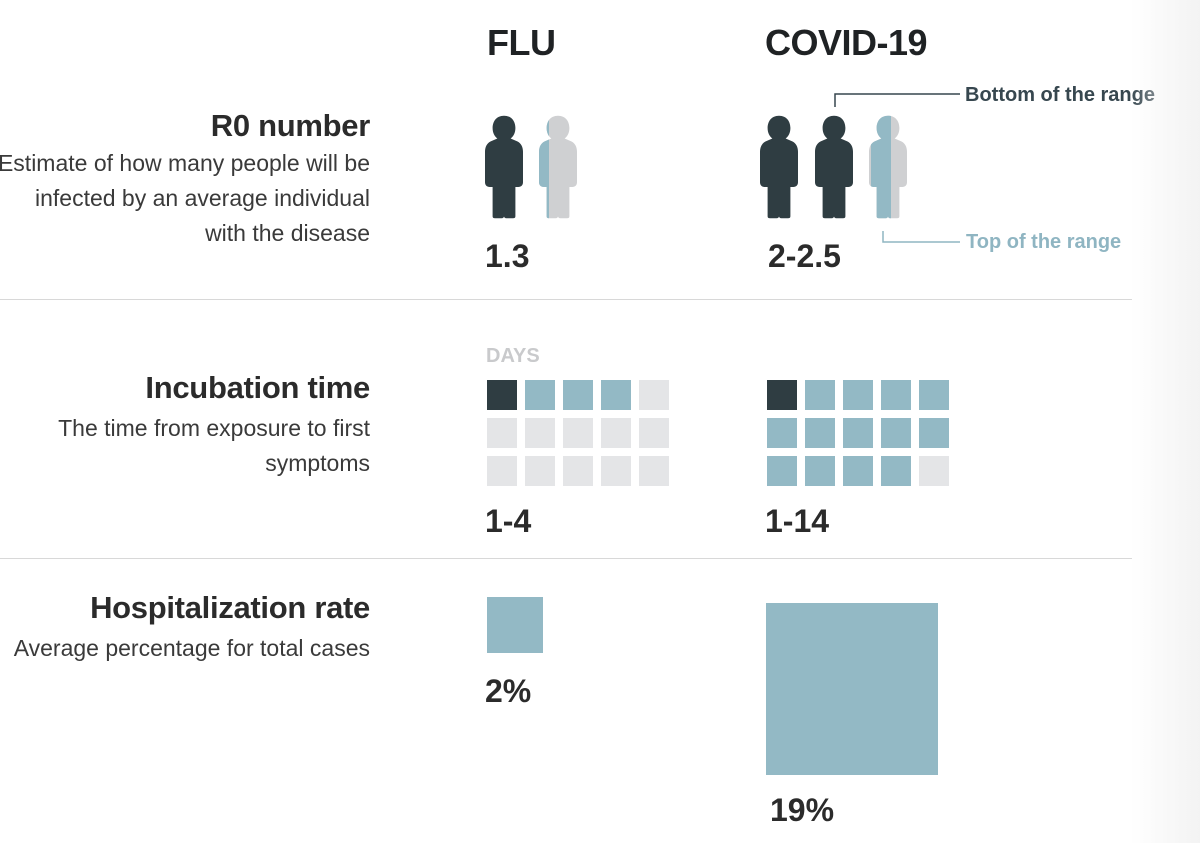 The width and height of the screenshot is (1200, 843). Describe the element at coordinates (513, 356) in the screenshot. I see `days-label: DAYS` at that location.